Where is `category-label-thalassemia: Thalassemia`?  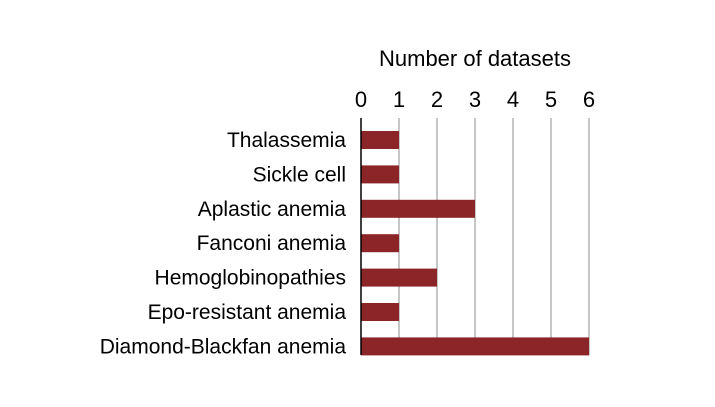 category-label-thalassemia: Thalassemia is located at coordinates (286, 140).